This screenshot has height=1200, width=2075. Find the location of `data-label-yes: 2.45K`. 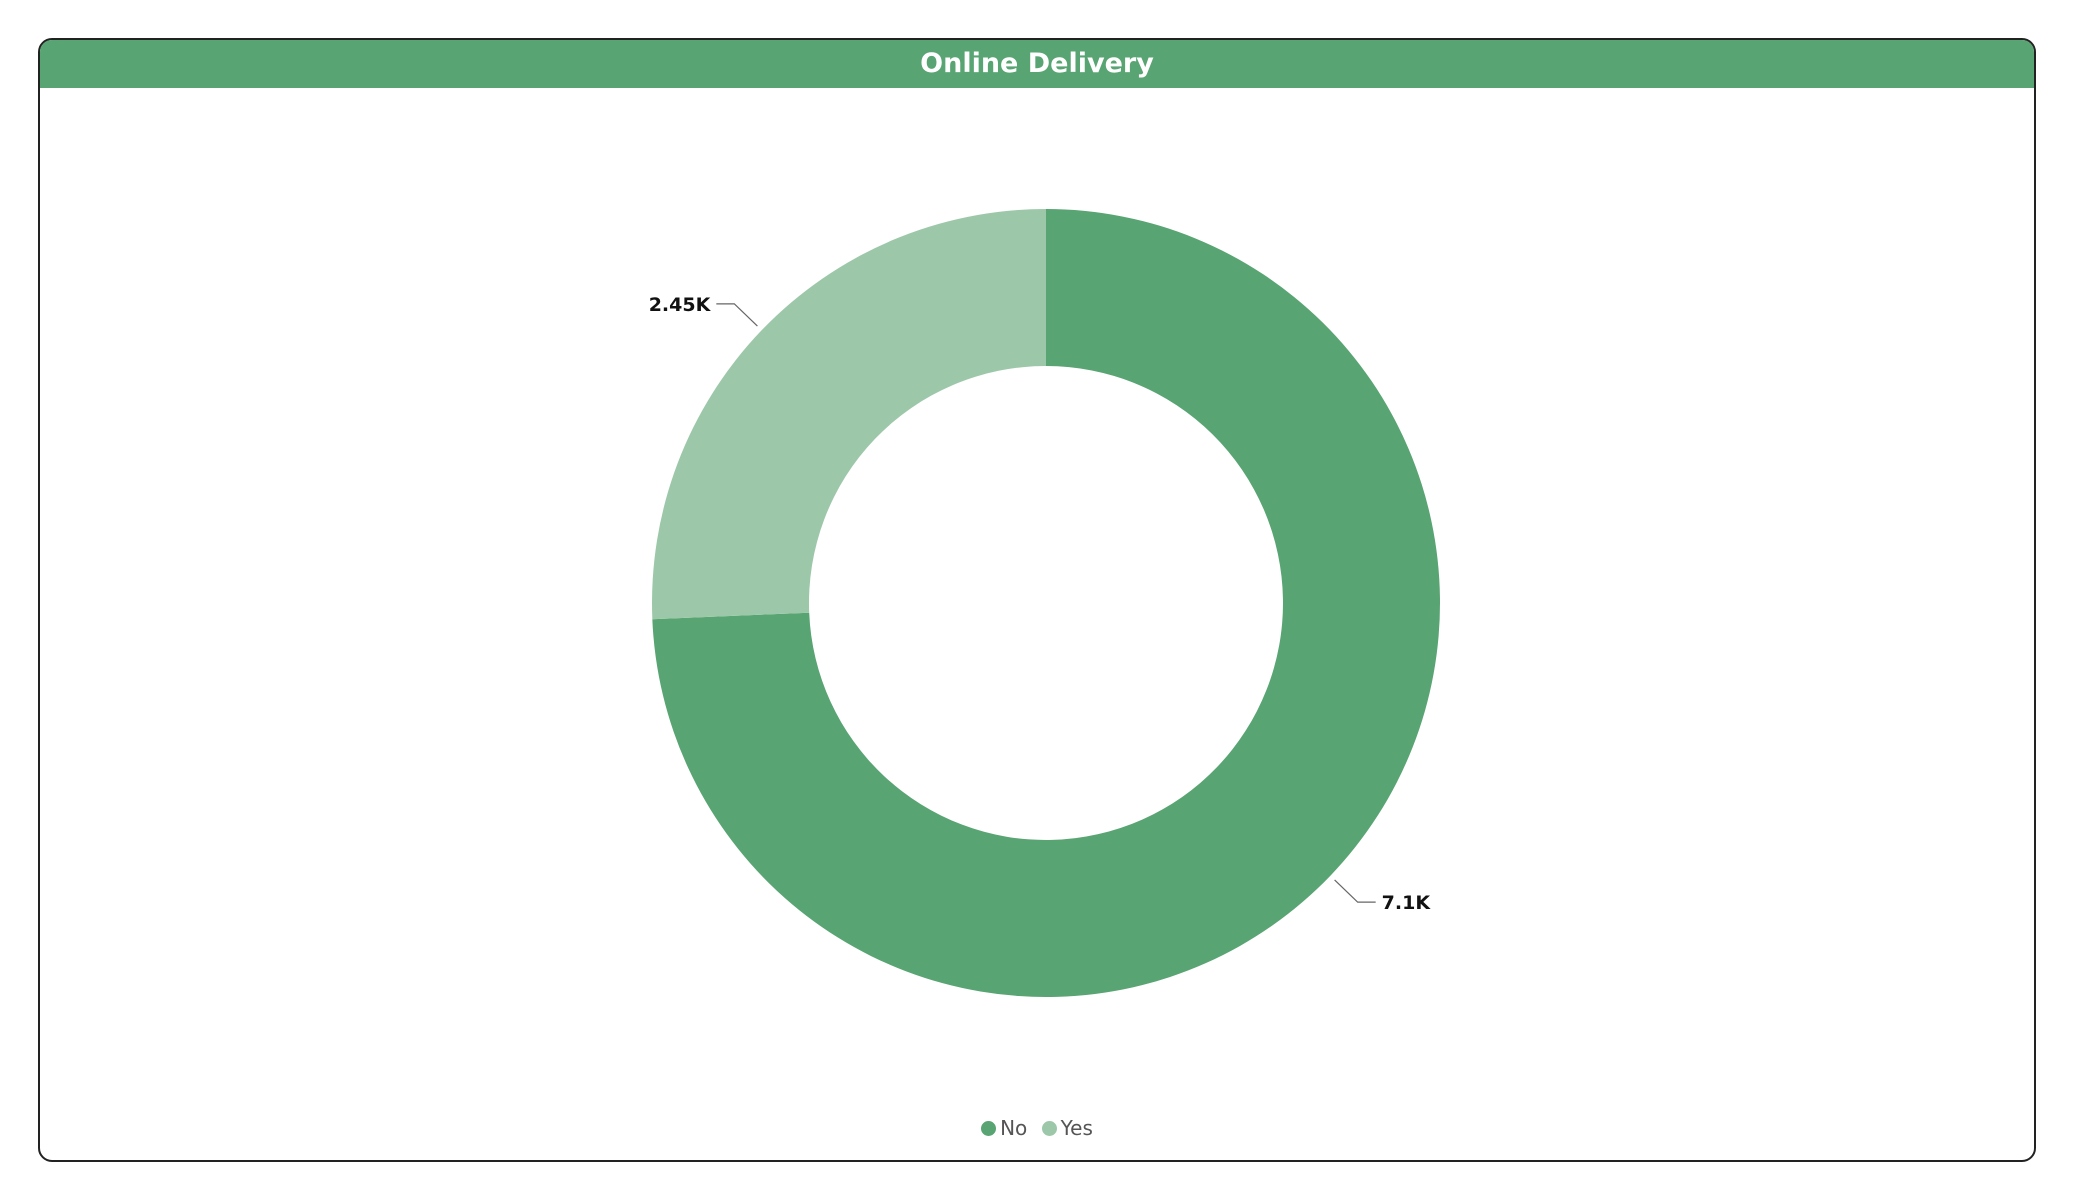

data-label-yes: 2.45K is located at coordinates (680, 305).